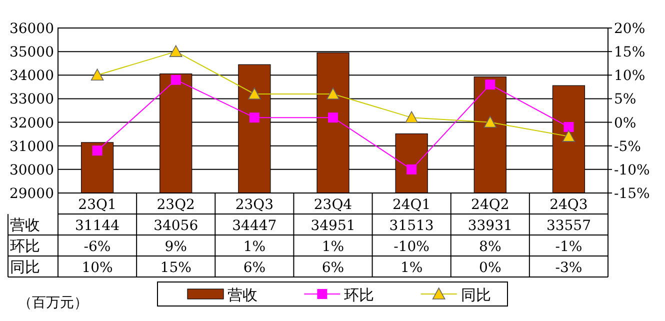  I want to click on y2-tick-label: 15%, so click(630, 52).